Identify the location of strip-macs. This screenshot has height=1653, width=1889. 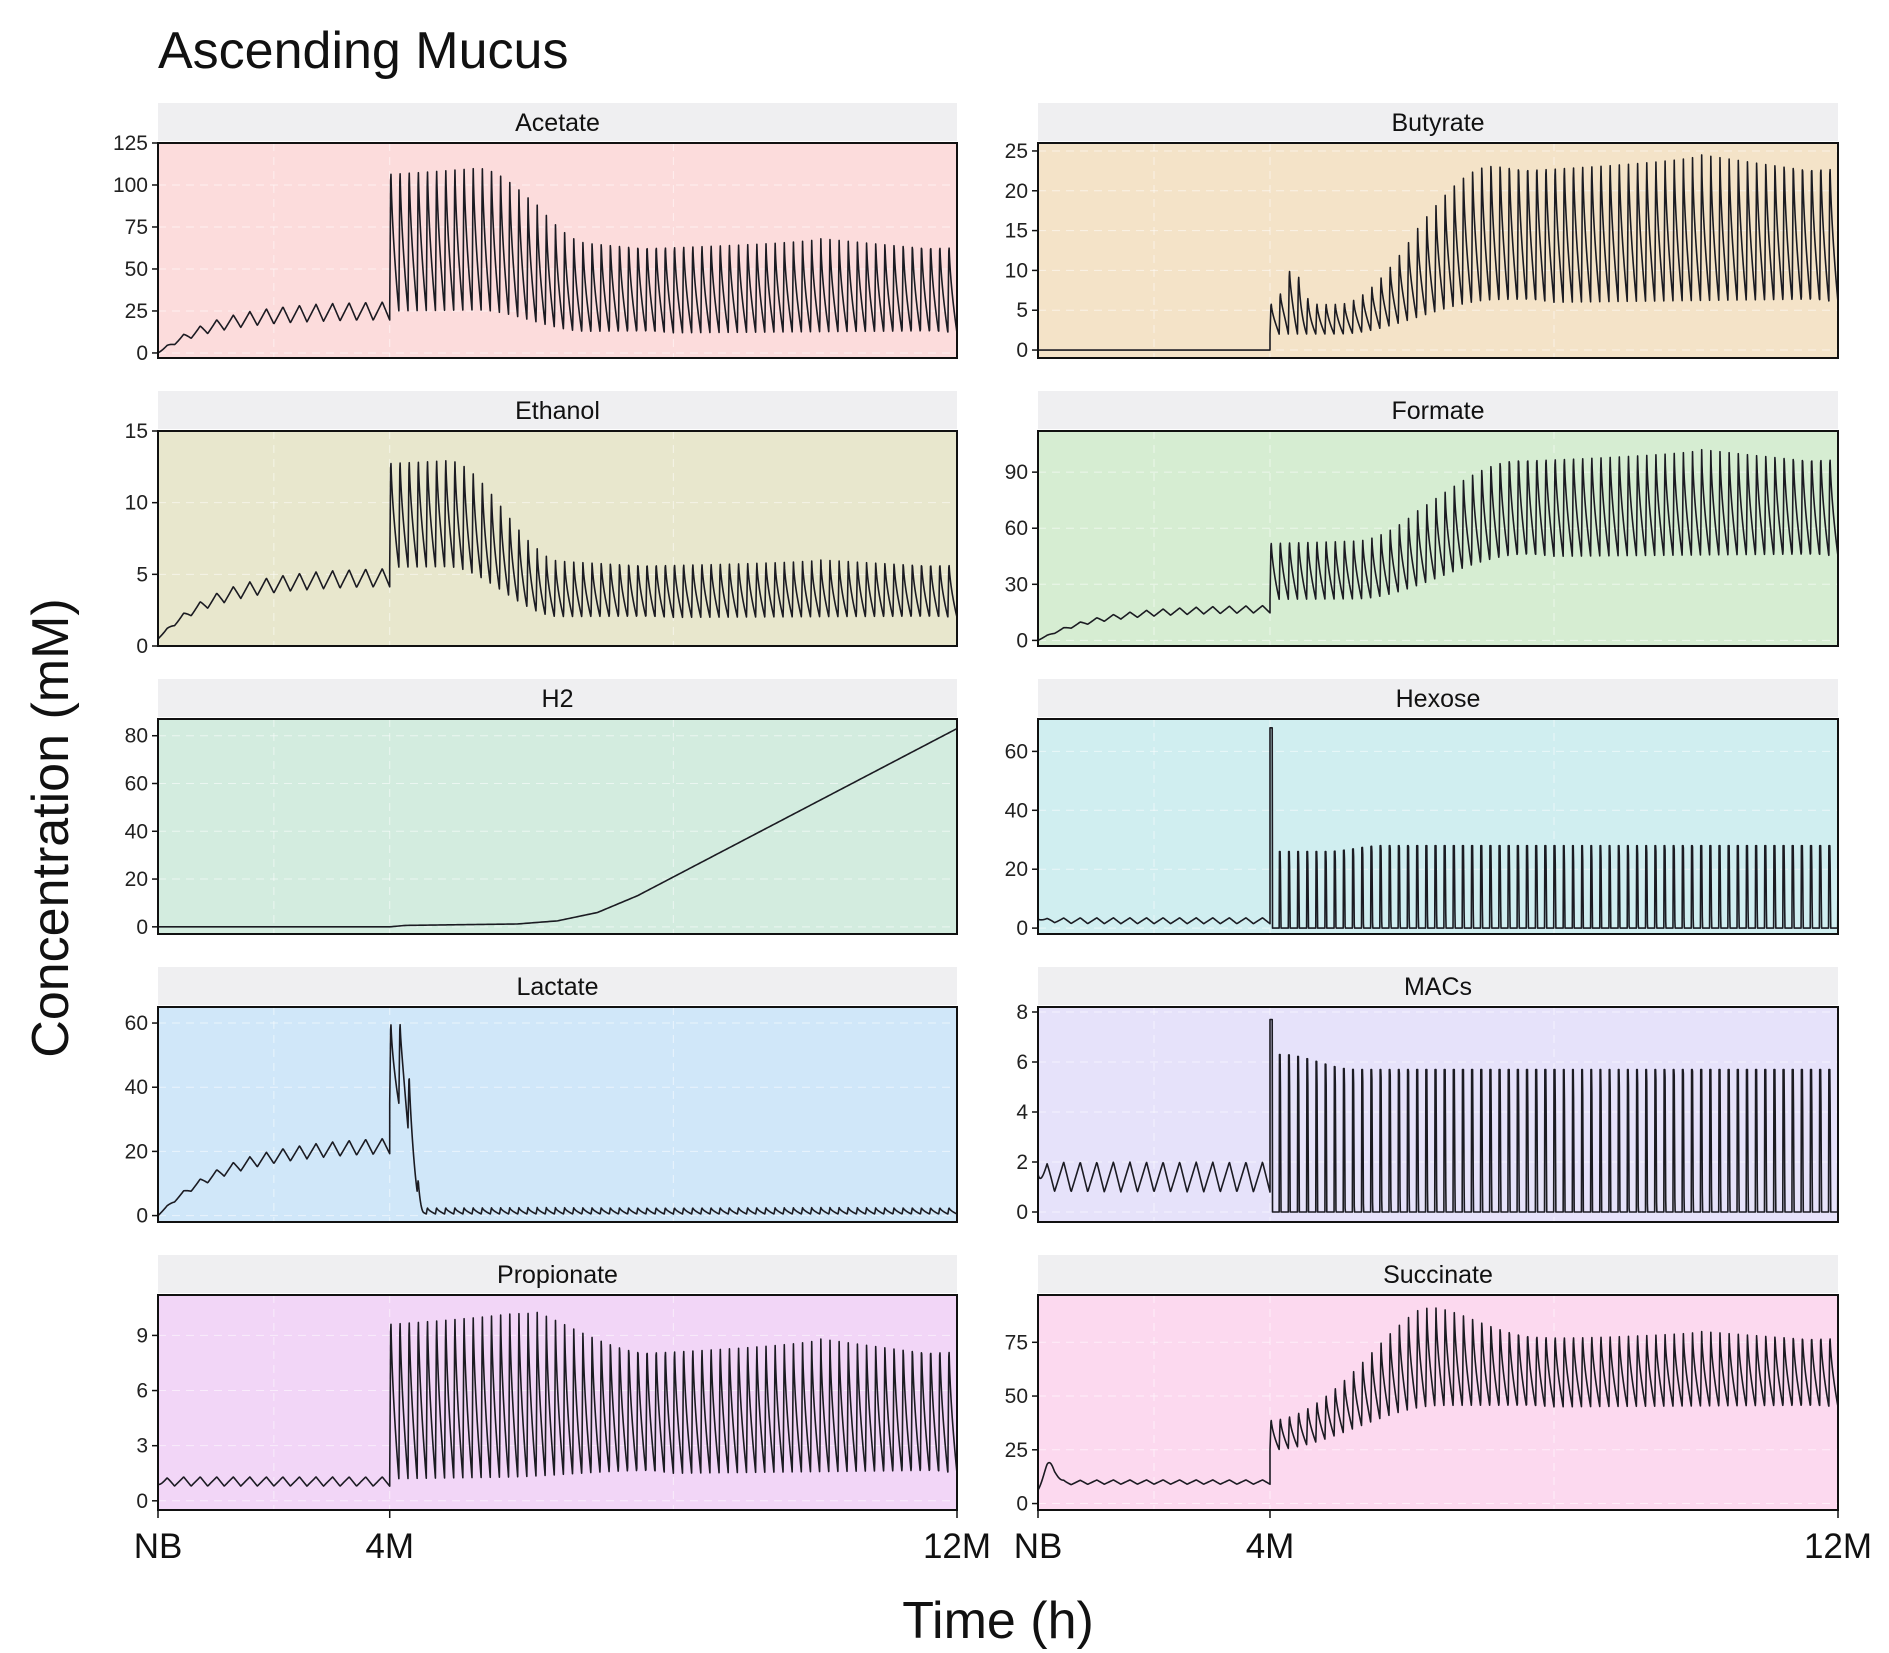
(1438, 986).